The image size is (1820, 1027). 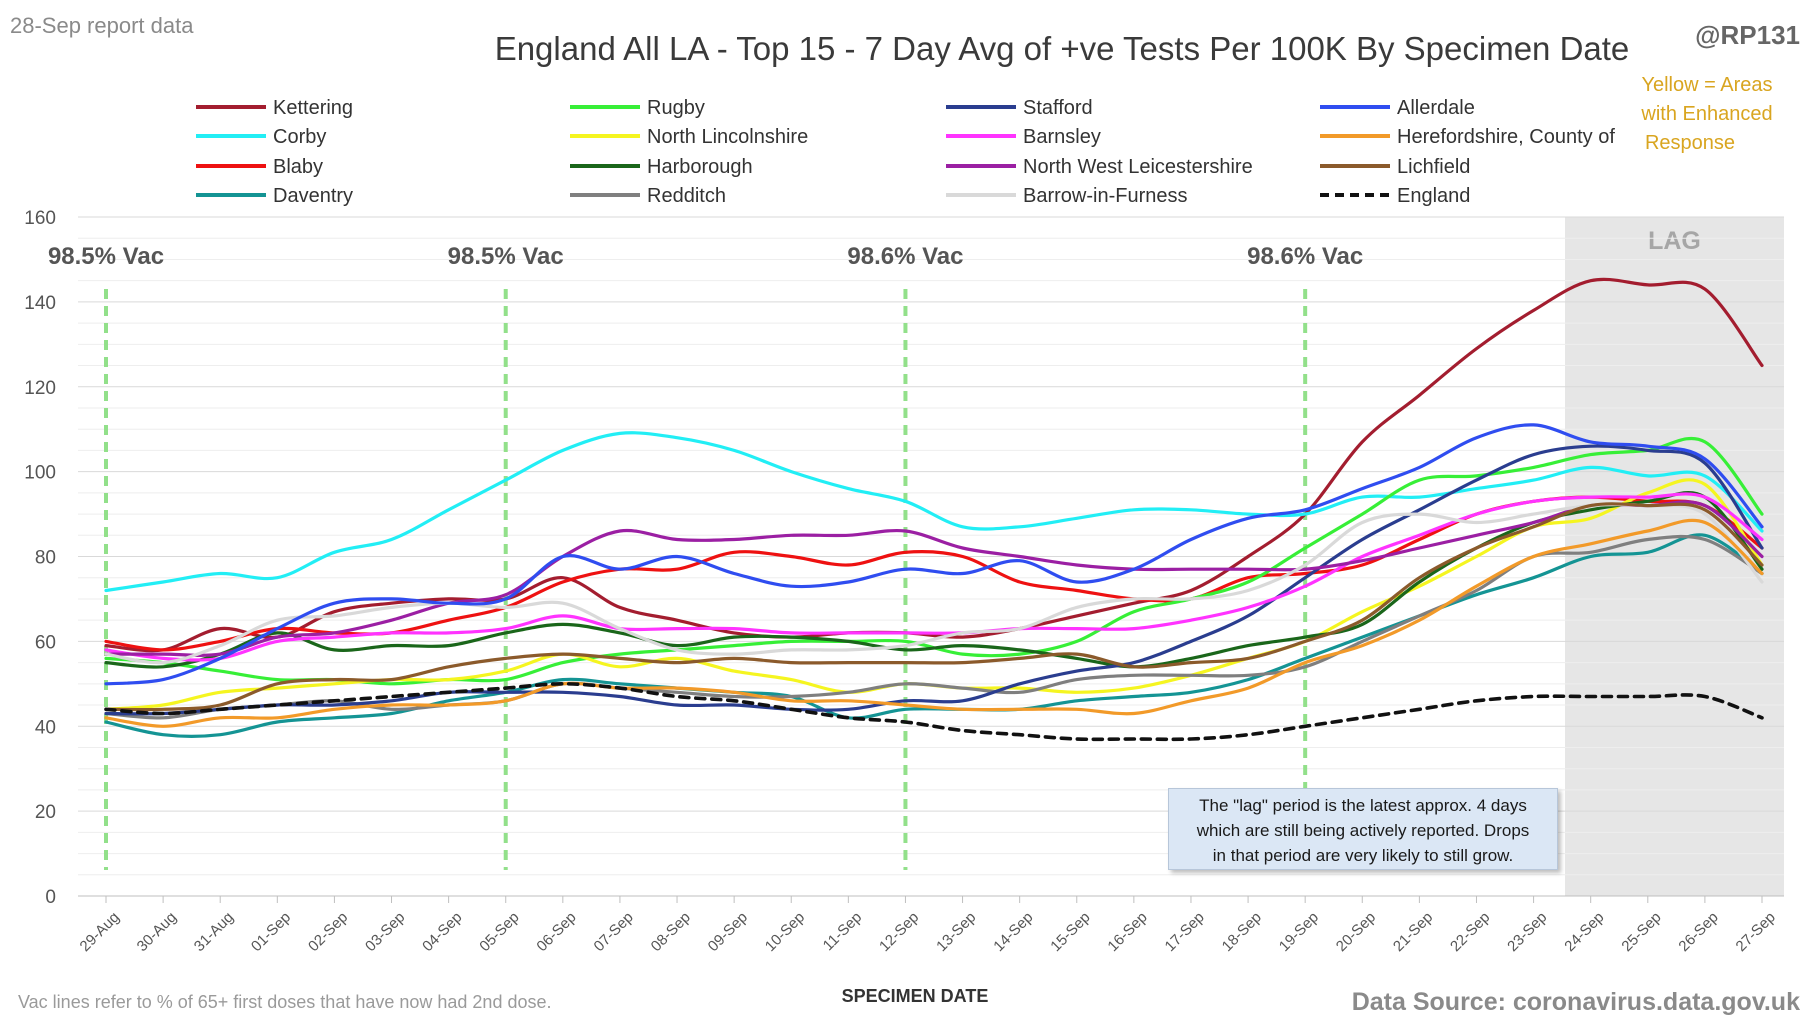 I want to click on legend-label-rugby: Rugby, so click(x=676, y=108).